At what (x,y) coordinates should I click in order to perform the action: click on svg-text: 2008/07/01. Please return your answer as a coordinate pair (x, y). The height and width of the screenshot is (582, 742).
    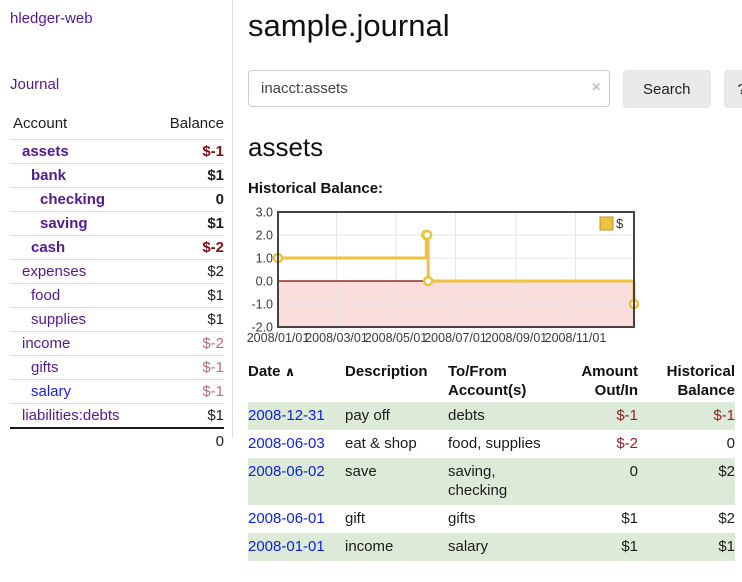
    Looking at the image, I should click on (455, 338).